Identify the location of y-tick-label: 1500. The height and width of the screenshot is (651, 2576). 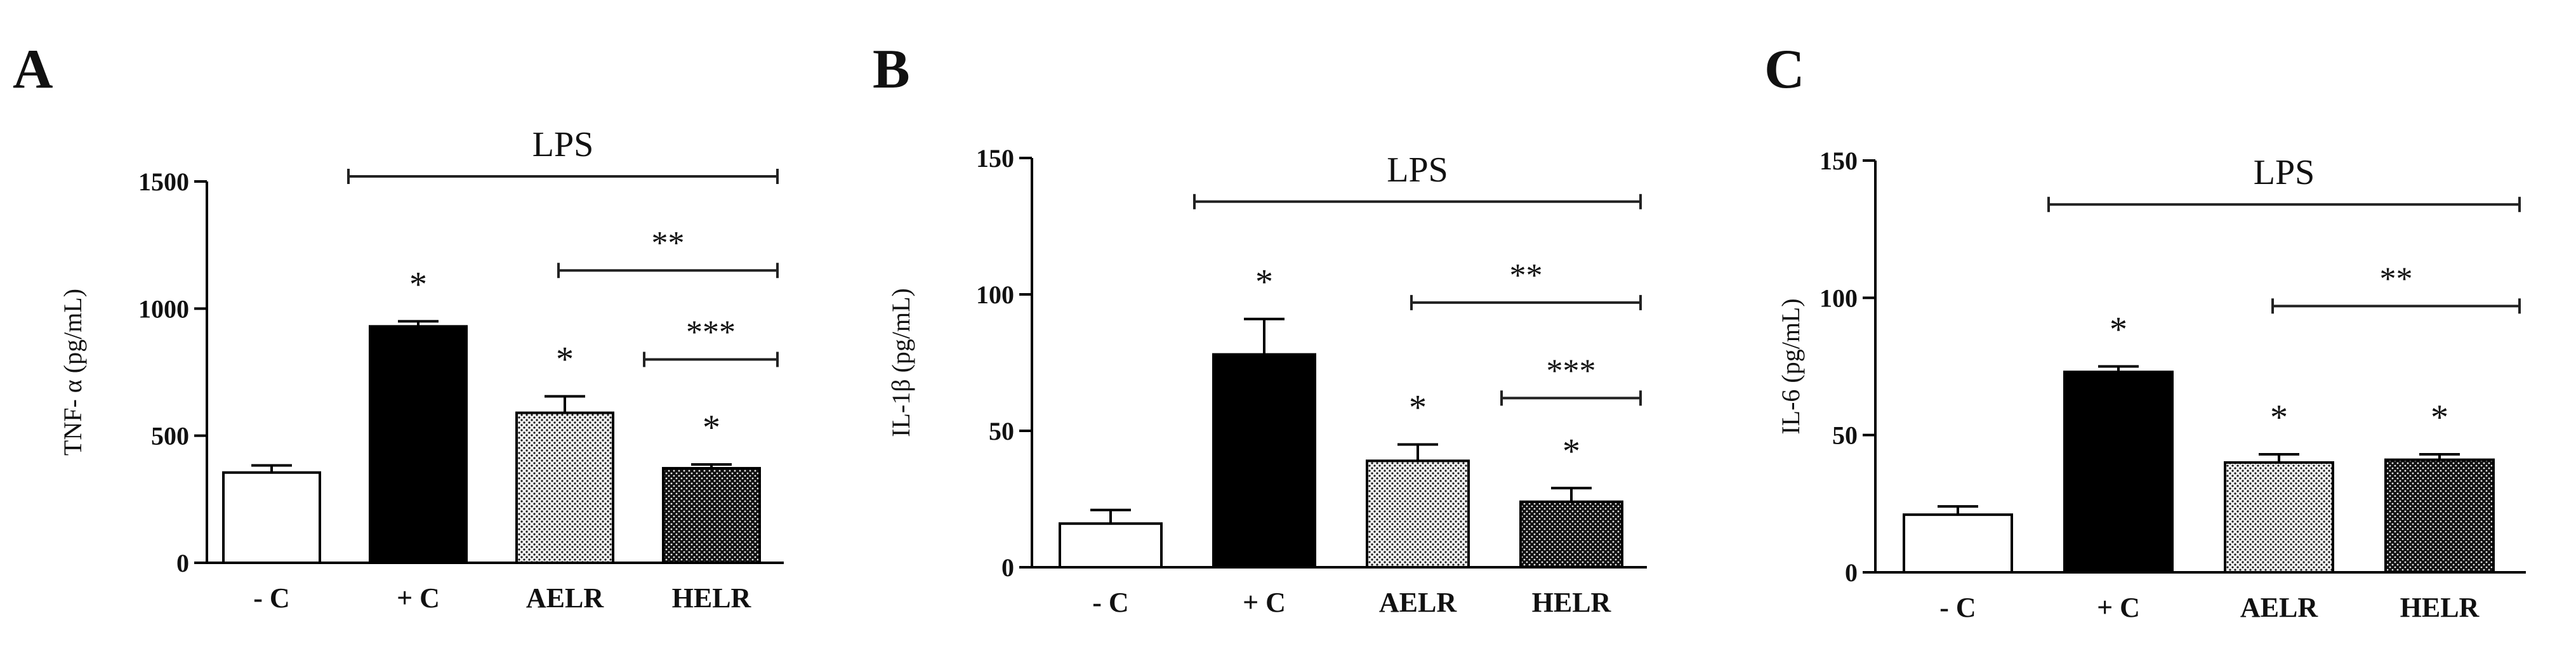
(164, 182).